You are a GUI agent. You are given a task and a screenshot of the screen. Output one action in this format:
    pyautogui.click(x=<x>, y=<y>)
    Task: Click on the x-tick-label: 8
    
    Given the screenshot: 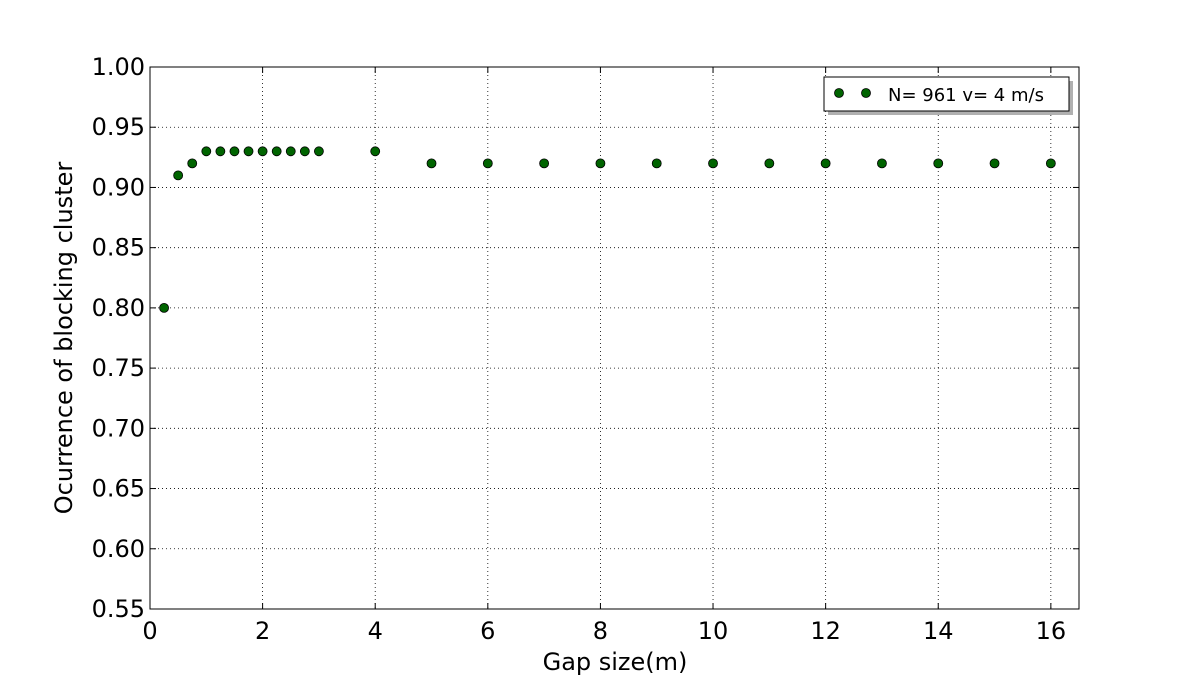 What is the action you would take?
    pyautogui.click(x=600, y=631)
    